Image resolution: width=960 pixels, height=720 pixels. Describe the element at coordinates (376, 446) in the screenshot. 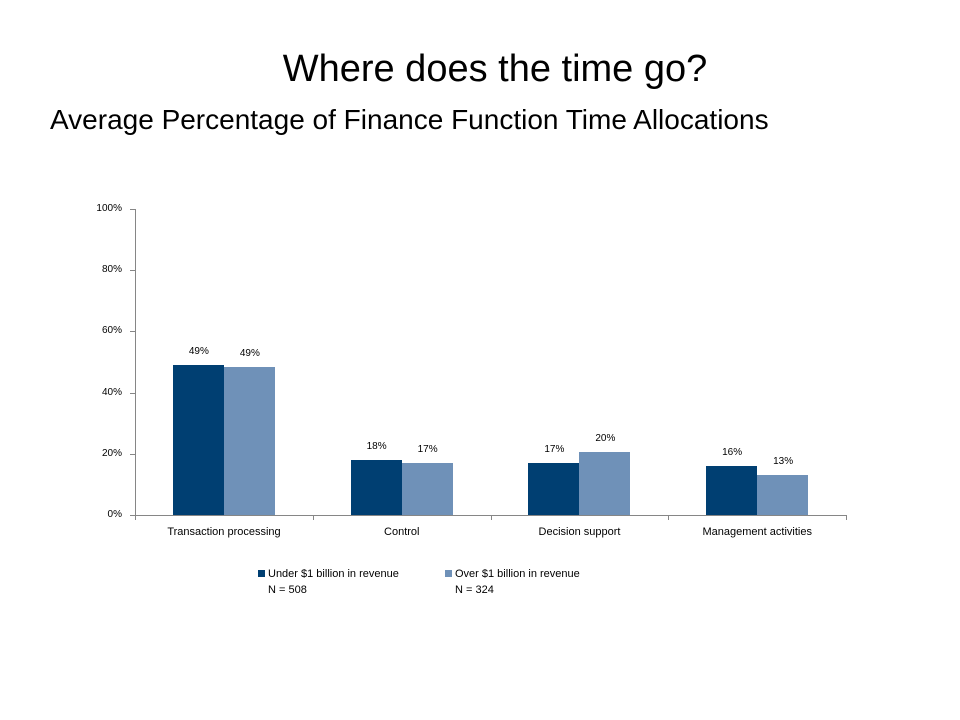

I see `data-label: 18%` at that location.